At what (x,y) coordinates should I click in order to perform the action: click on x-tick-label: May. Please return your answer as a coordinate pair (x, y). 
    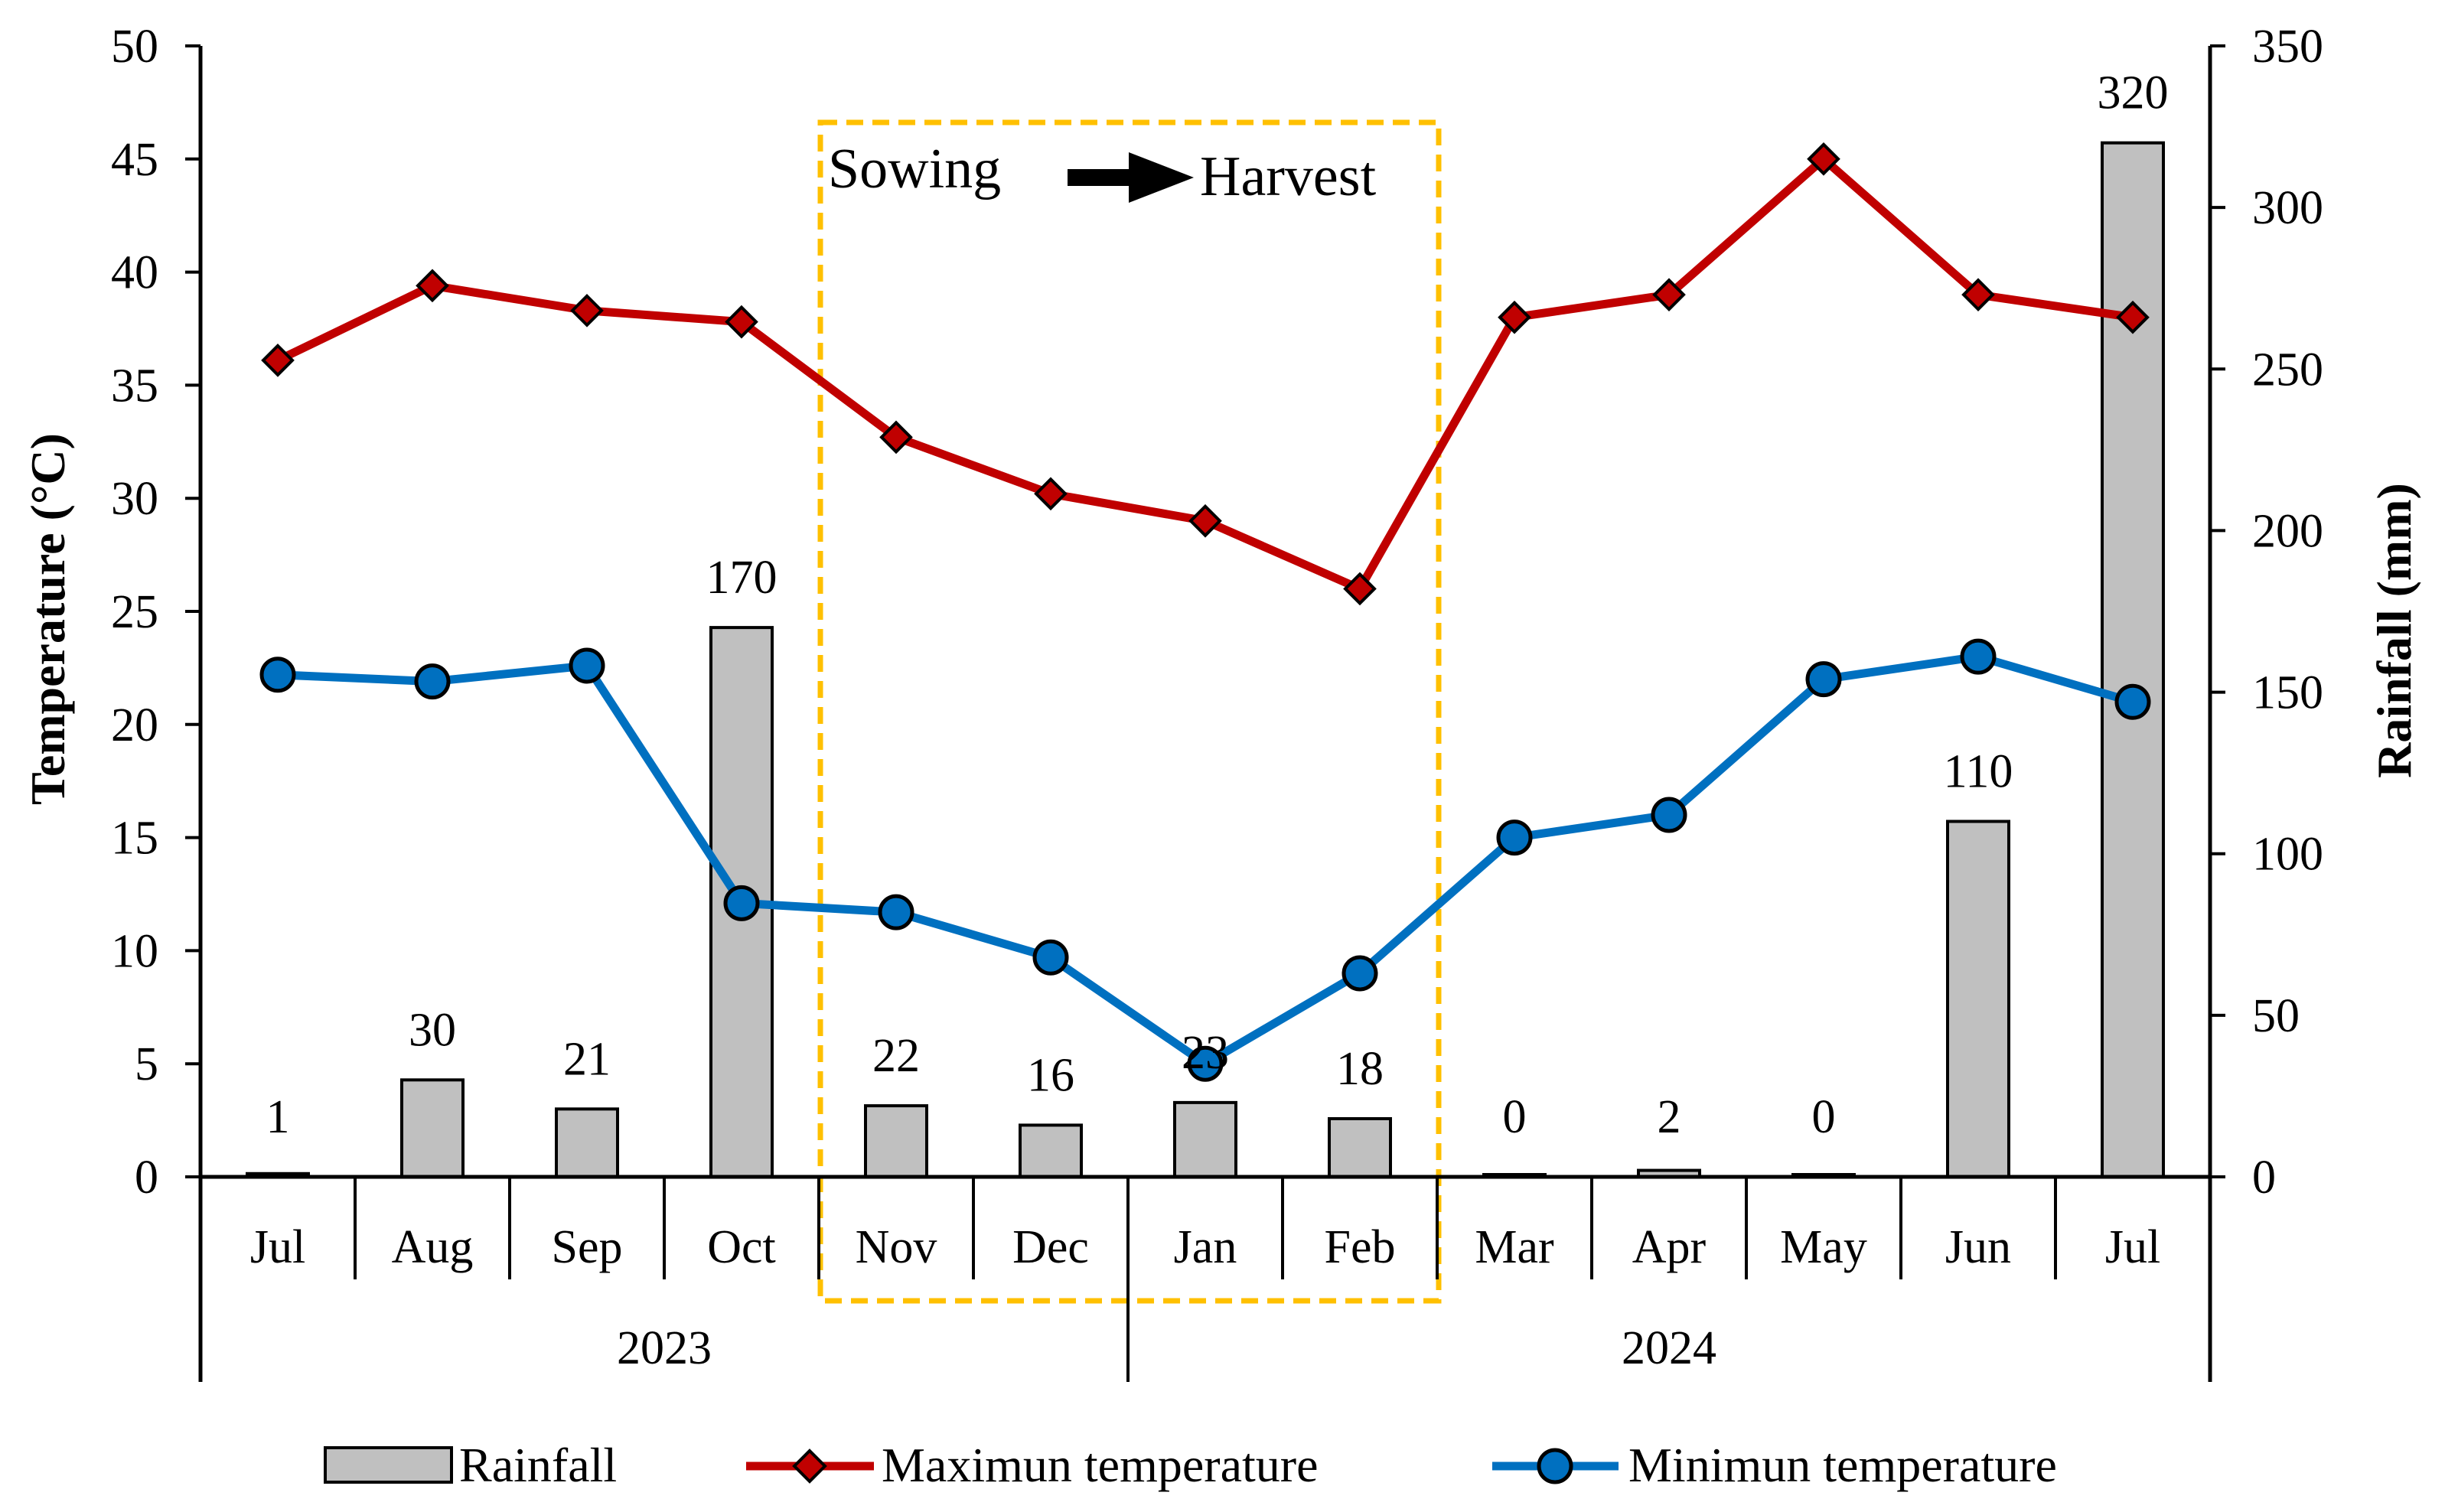
    Looking at the image, I should click on (1823, 1247).